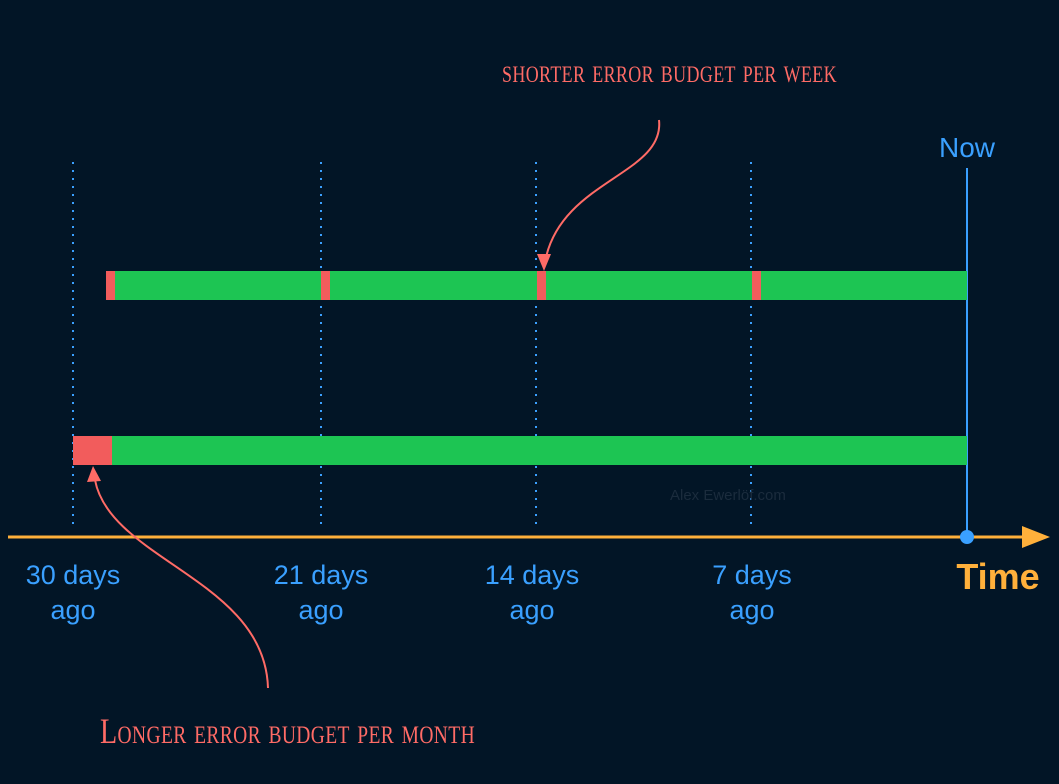 This screenshot has width=1059, height=784. Describe the element at coordinates (74, 593) in the screenshot. I see `tick-label-30-days: 30 days ago` at that location.